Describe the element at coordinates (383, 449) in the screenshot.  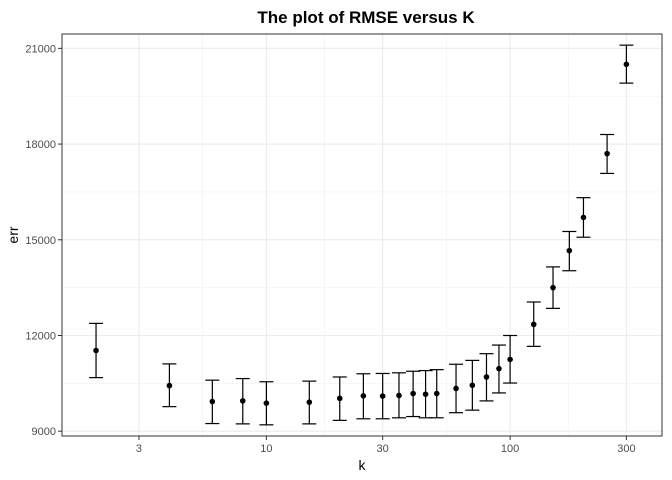
I see `x-tick-label: 30` at that location.